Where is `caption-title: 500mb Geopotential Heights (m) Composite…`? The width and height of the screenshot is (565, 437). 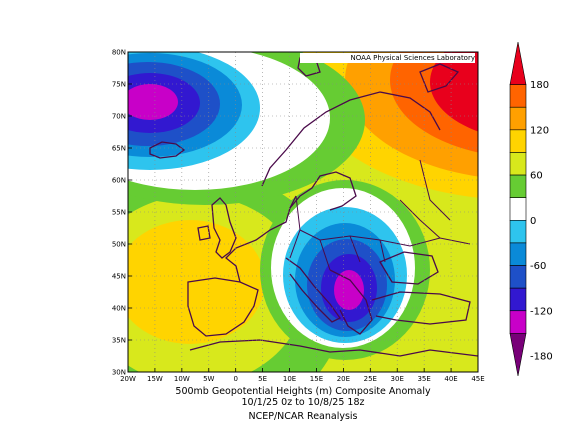 caption-title: 500mb Geopotential Heights (m) Composite… is located at coordinates (303, 391).